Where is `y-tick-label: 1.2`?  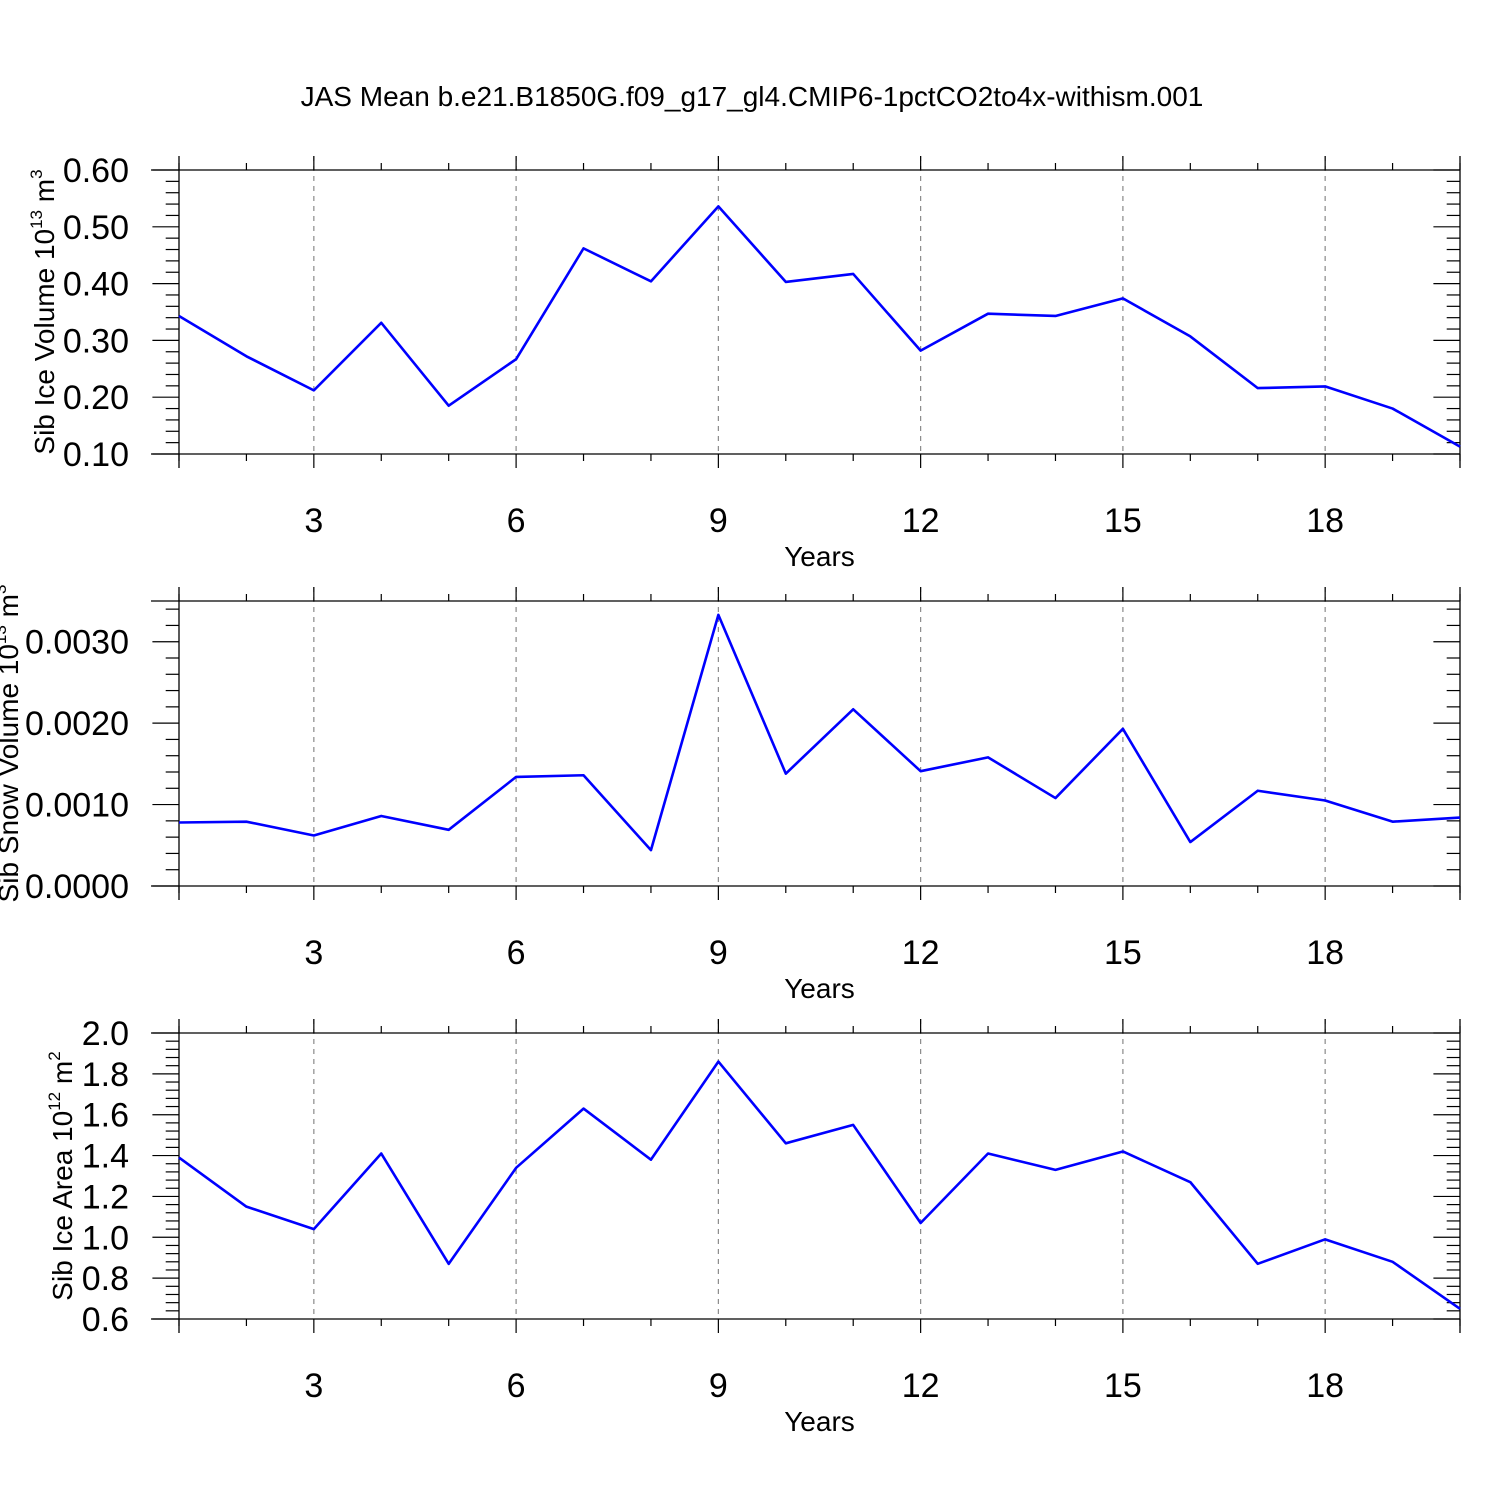
y-tick-label: 1.2 is located at coordinates (105, 1197).